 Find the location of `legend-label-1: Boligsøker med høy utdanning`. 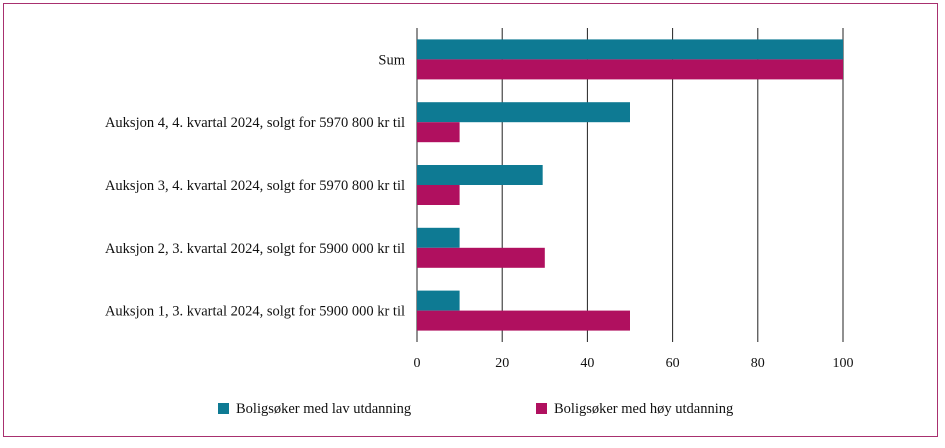

legend-label-1: Boligsøker med høy utdanning is located at coordinates (643, 409).